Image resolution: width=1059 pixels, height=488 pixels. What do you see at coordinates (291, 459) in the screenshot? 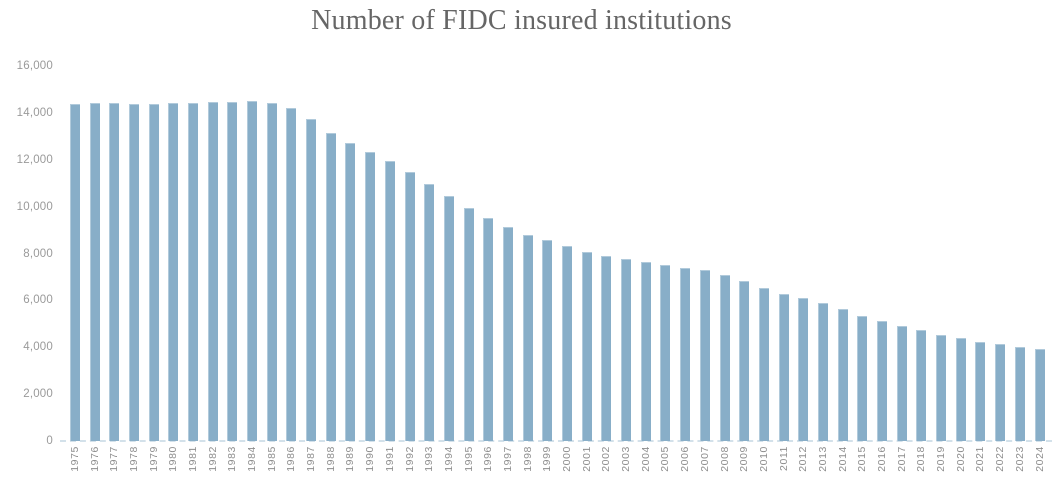
I see `x-tick-label: 1986` at bounding box center [291, 459].